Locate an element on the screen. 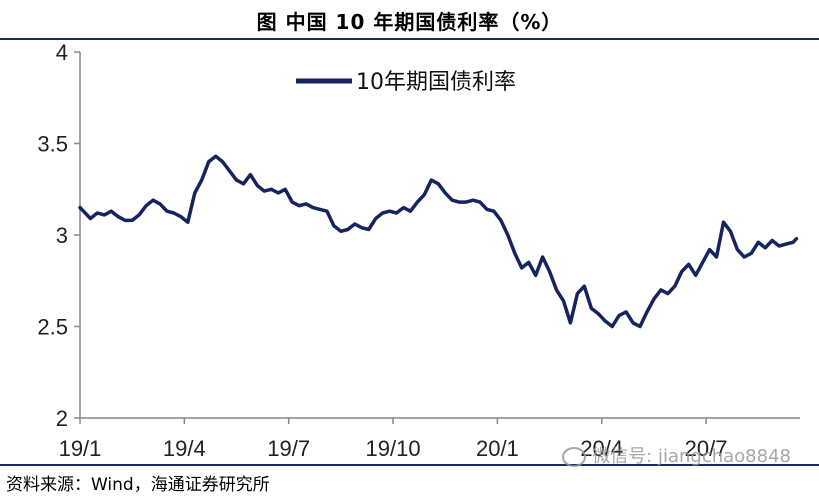  x-tick-label: 20/7 is located at coordinates (706, 448).